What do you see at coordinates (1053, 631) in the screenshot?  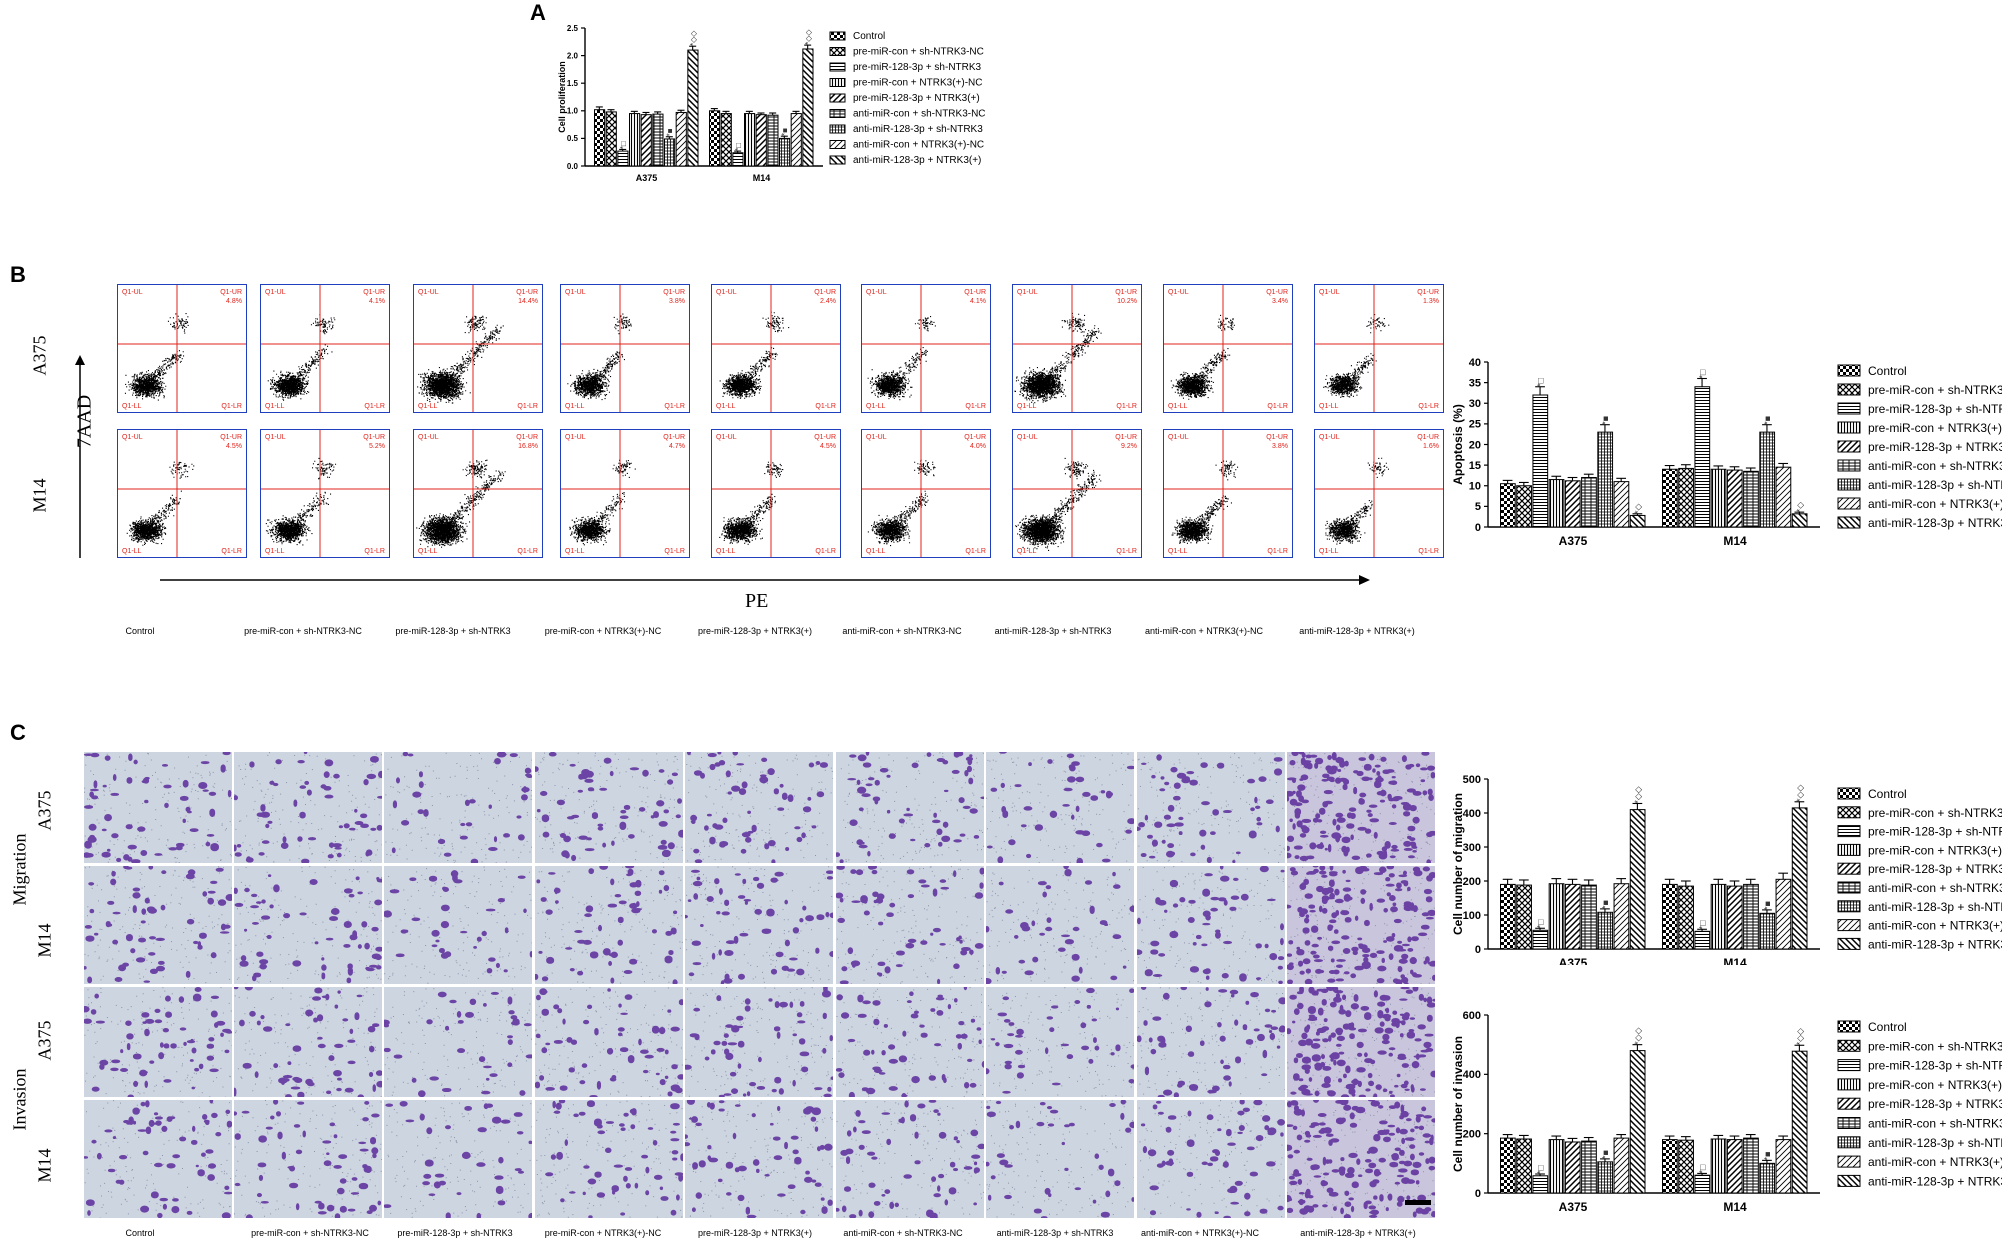 I see `flow-condition-label: anti-miR-128-3p + sh-NTRK3` at bounding box center [1053, 631].